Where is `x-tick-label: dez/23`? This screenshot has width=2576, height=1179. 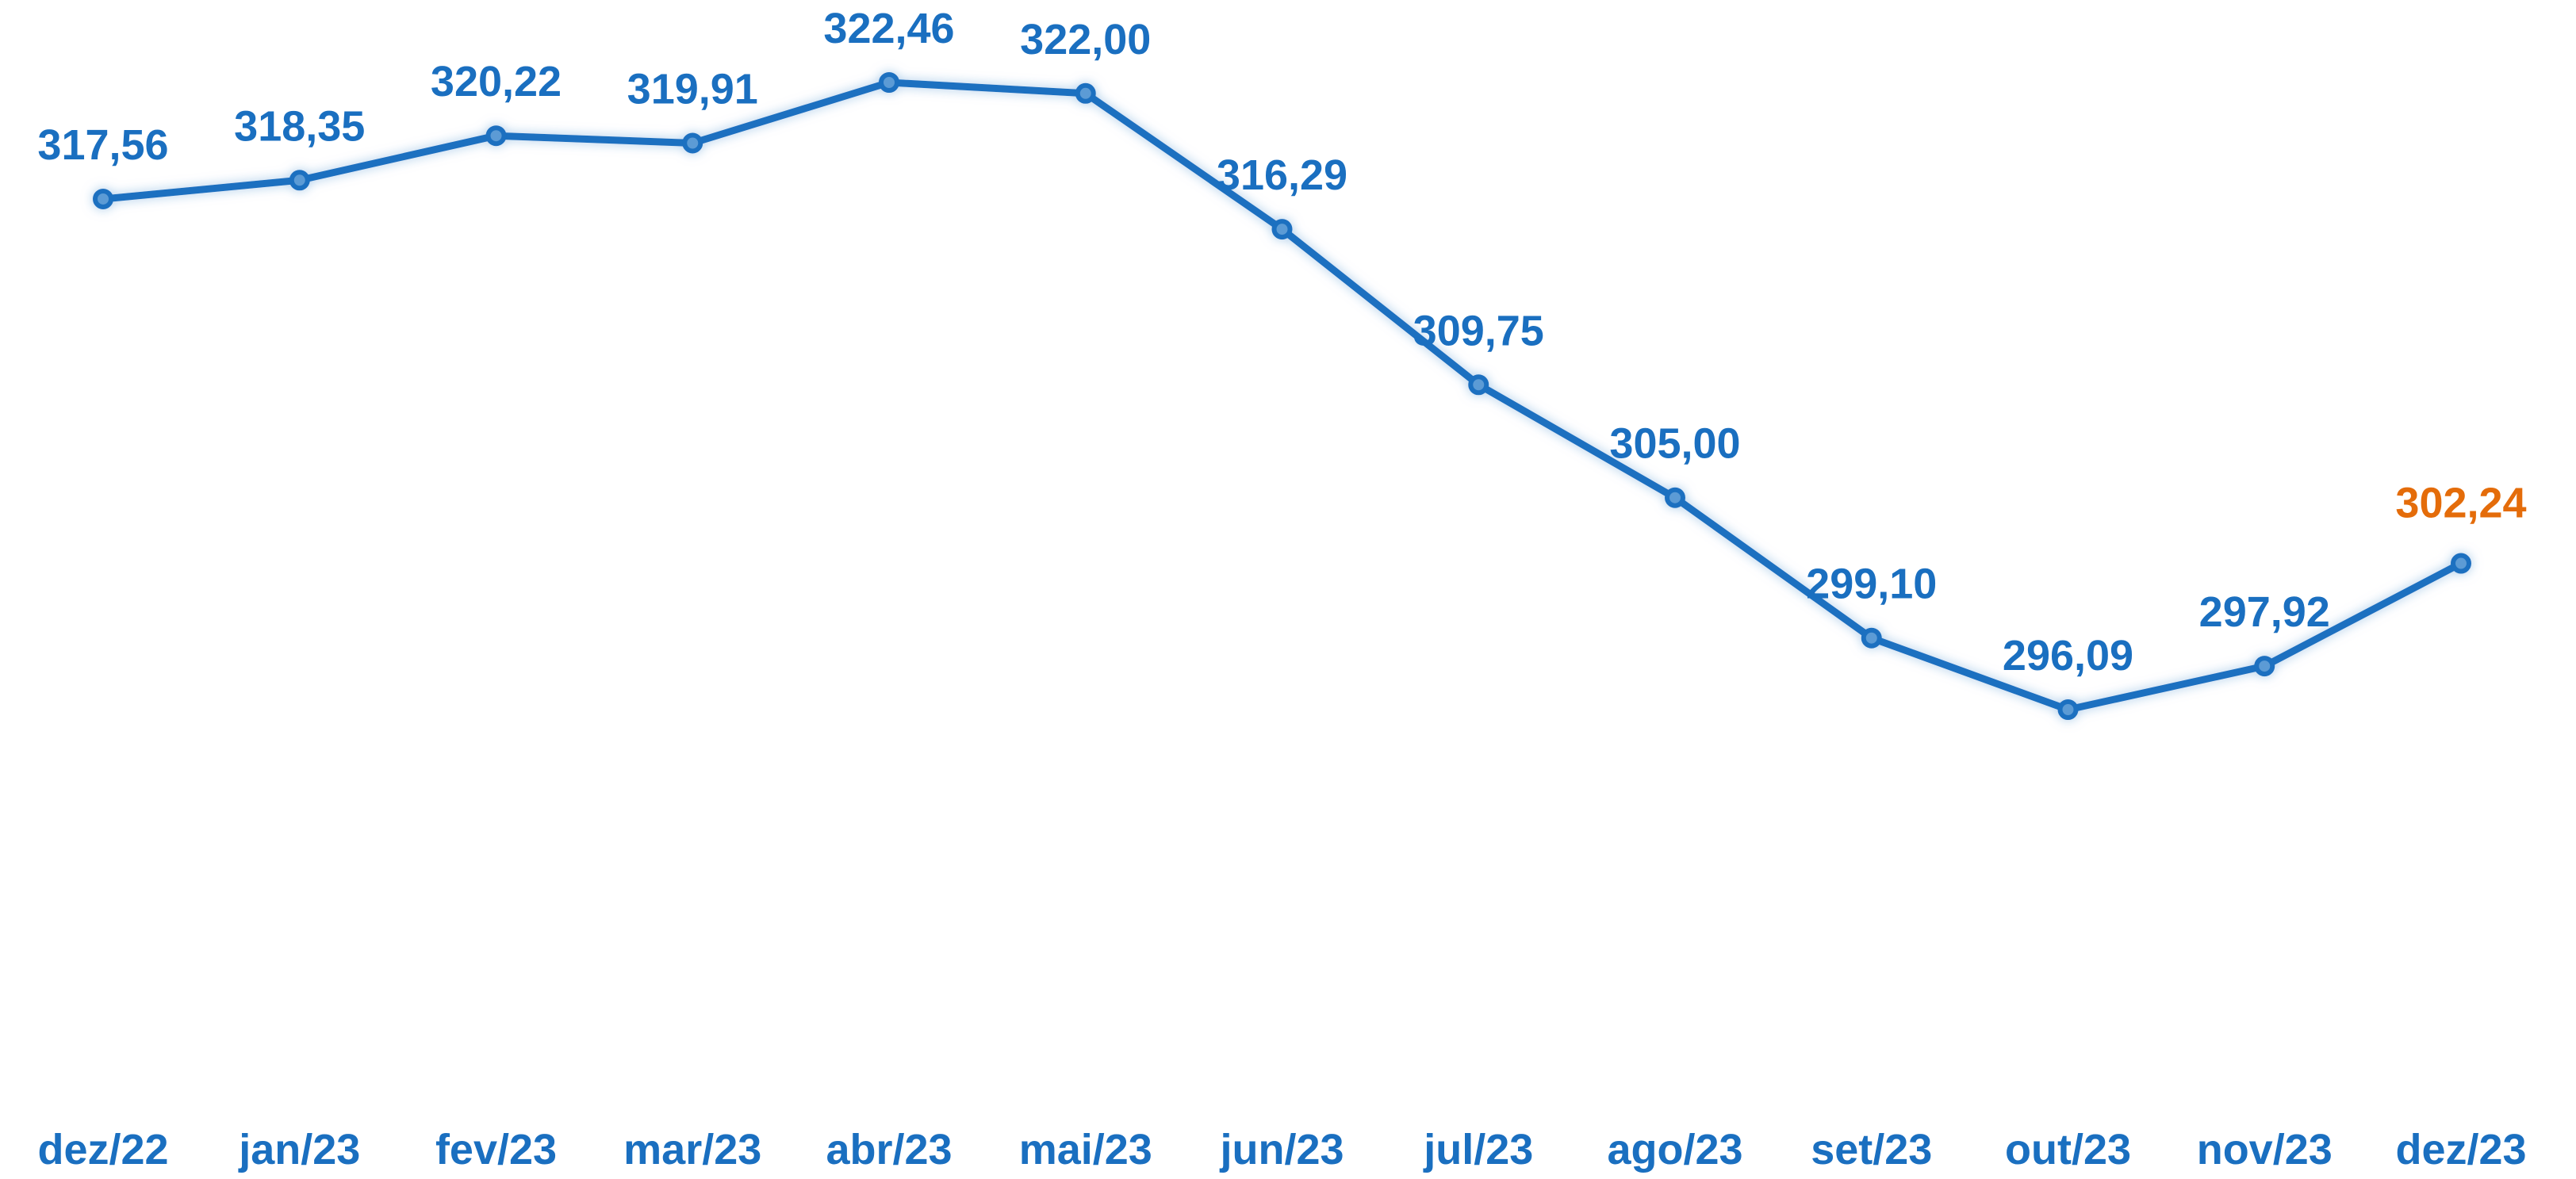
x-tick-label: dez/23 is located at coordinates (2461, 1149).